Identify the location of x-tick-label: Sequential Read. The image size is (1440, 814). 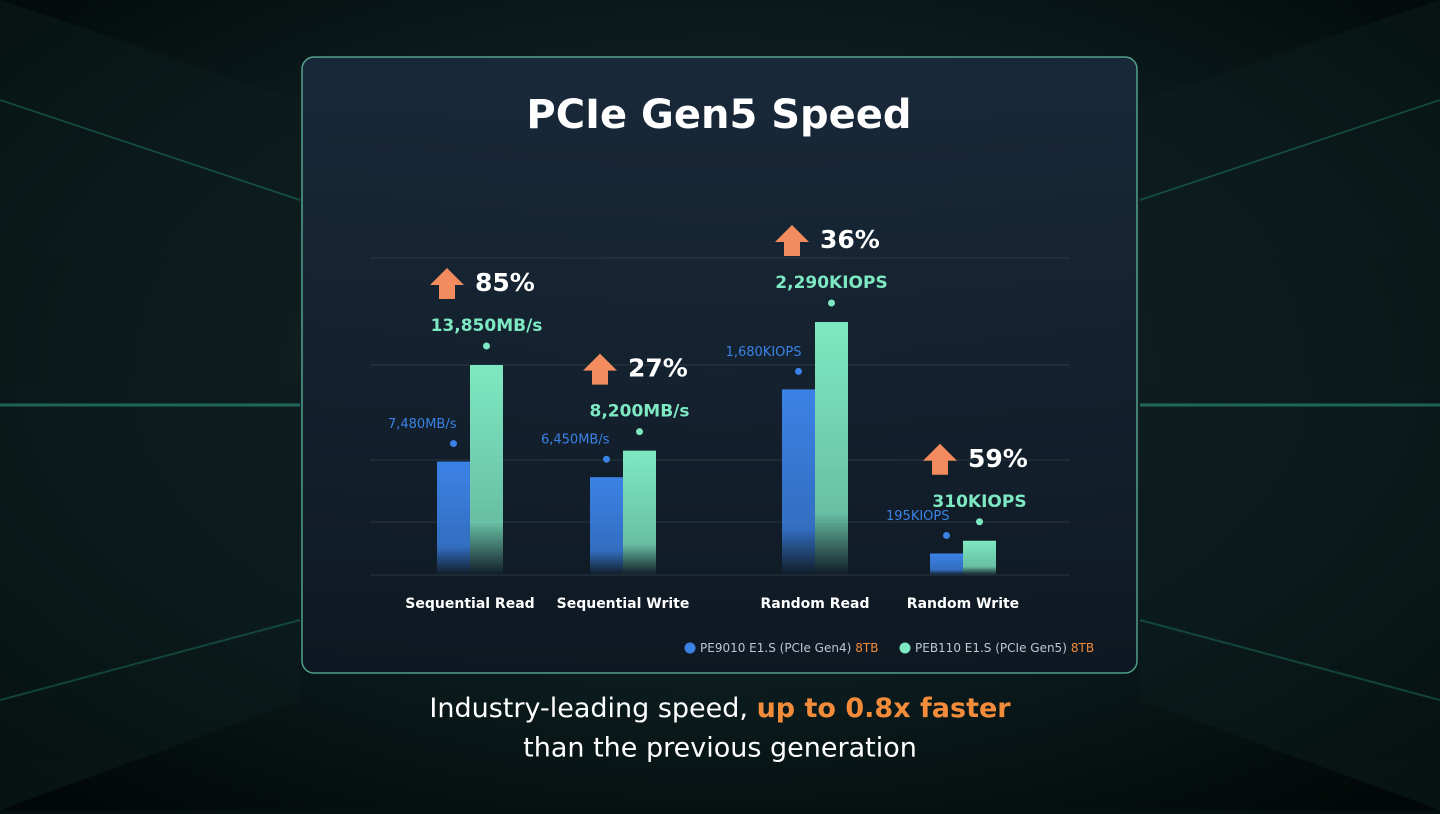
(469, 604).